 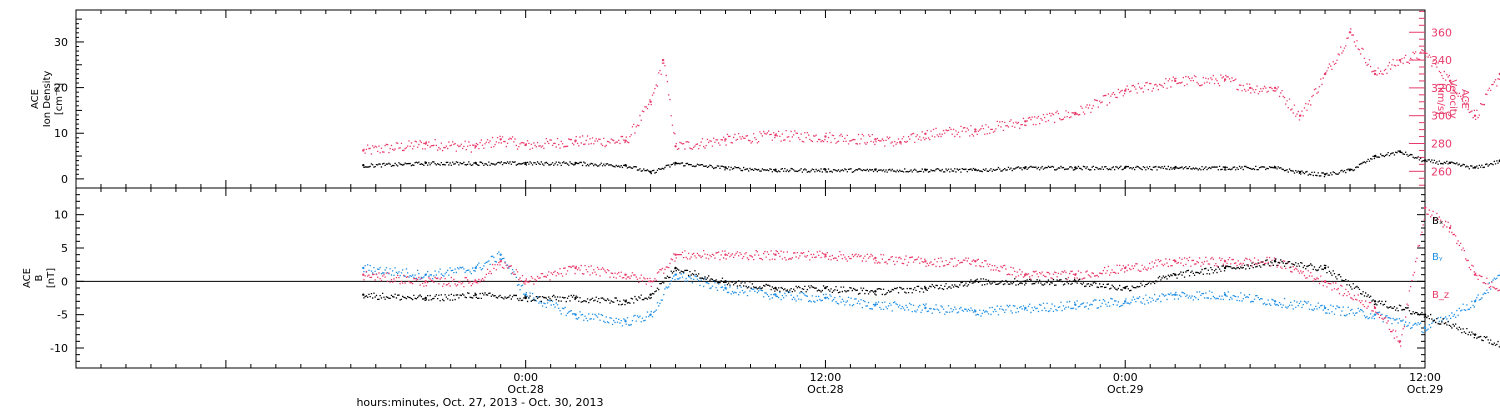 I want to click on legend-bx: Bₓ, so click(x=1437, y=221).